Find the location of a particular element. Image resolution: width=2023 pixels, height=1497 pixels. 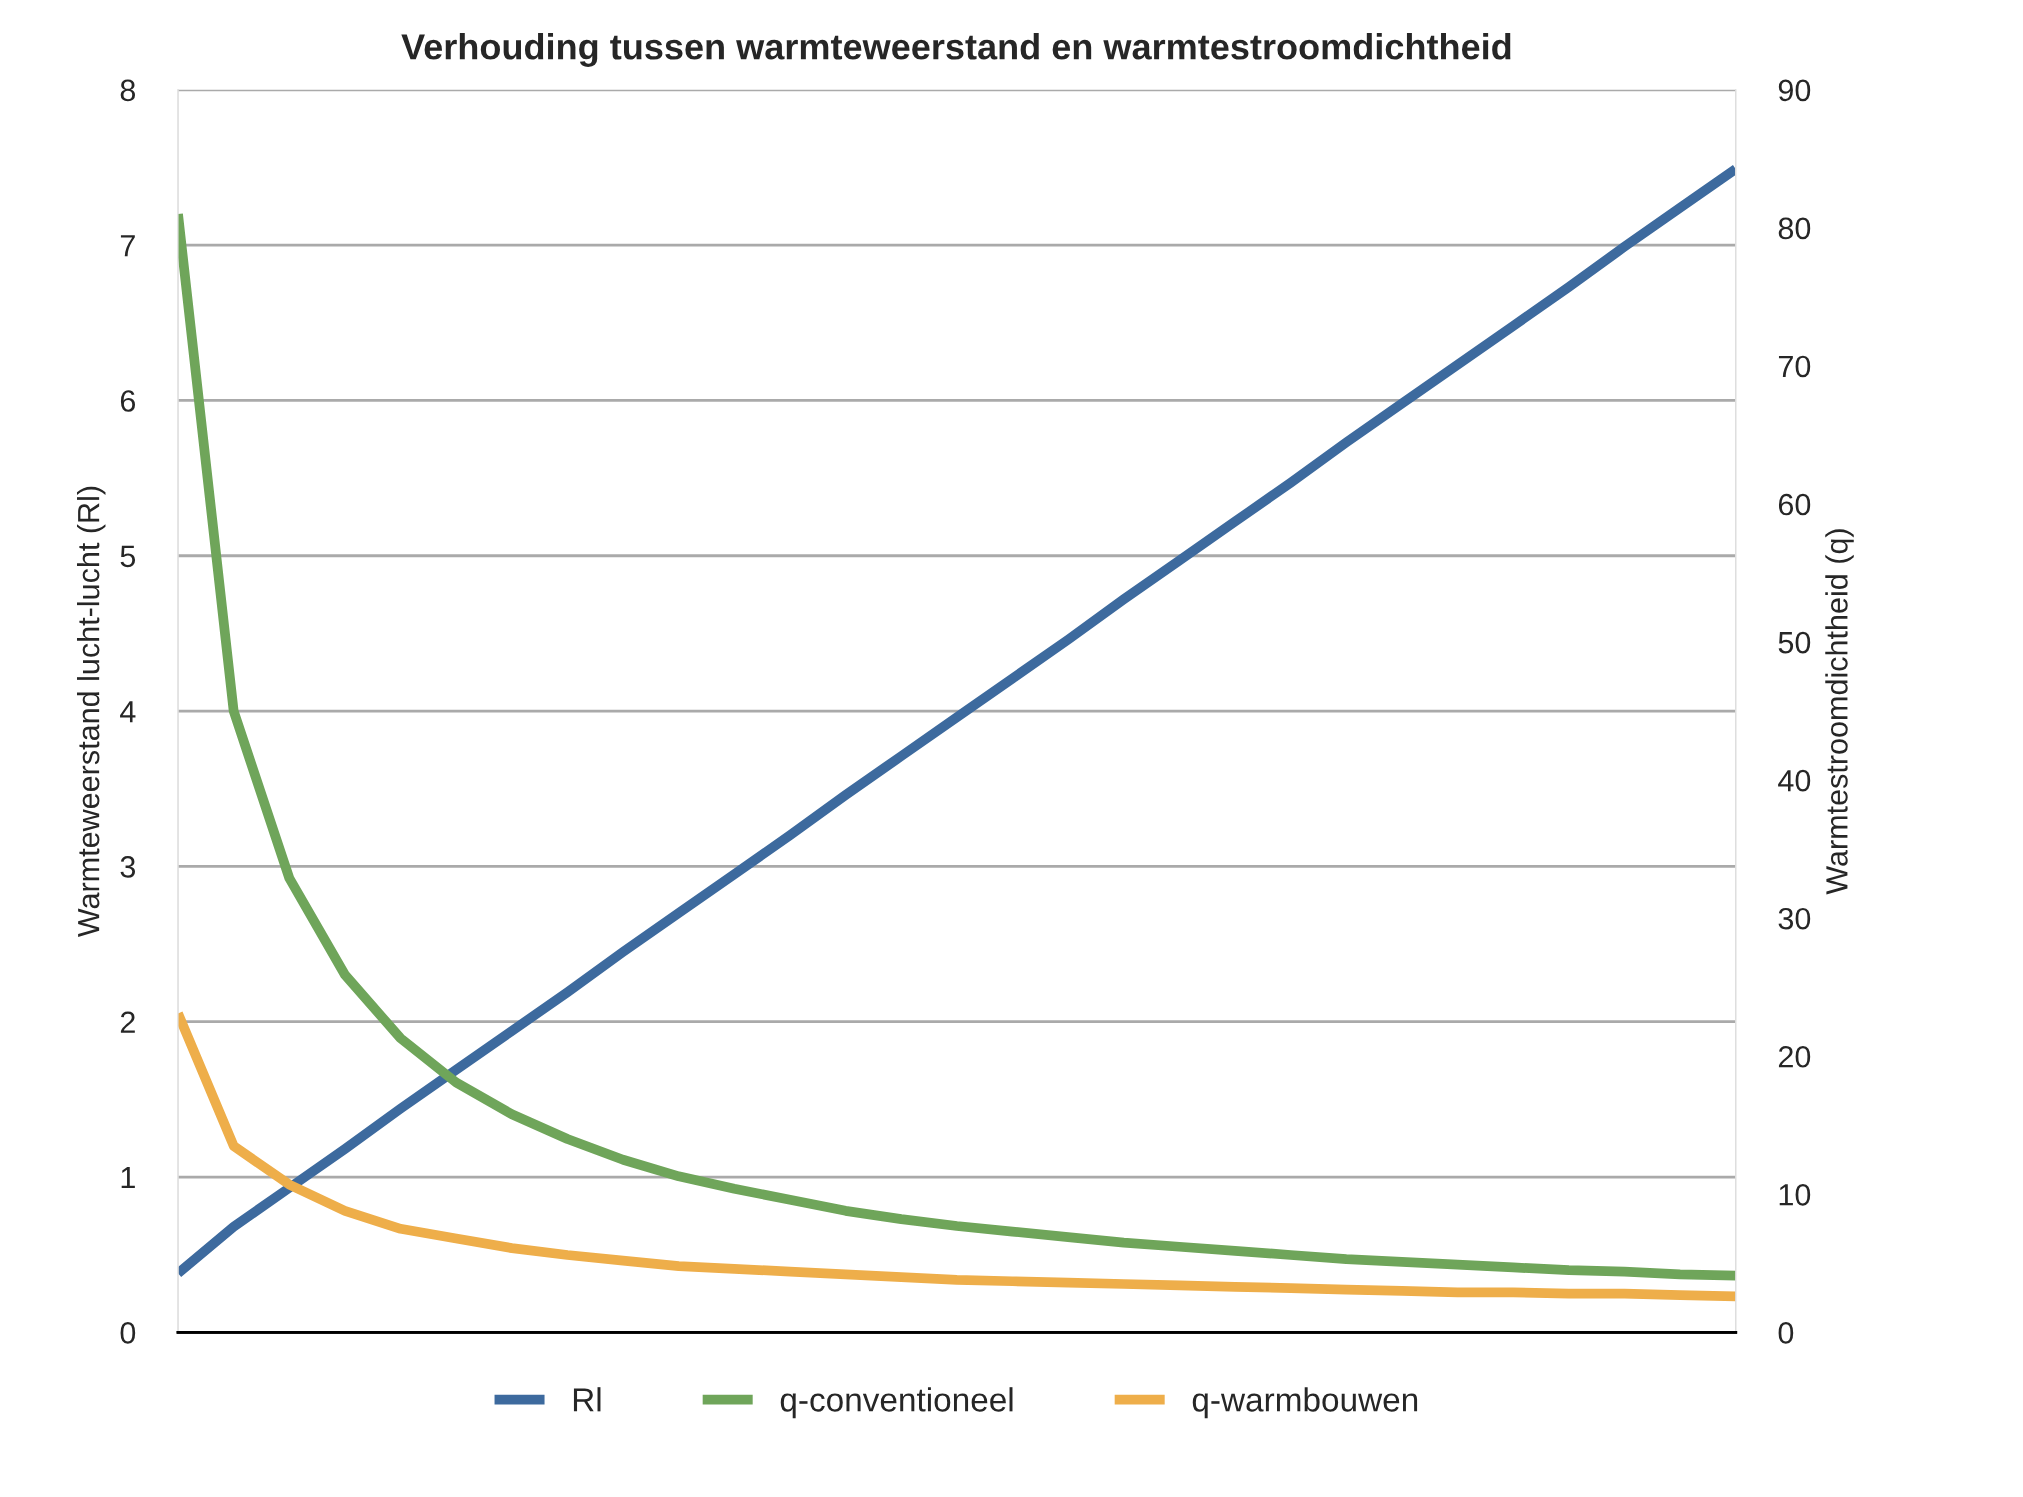

y-tick-label: 0 is located at coordinates (128, 1333).